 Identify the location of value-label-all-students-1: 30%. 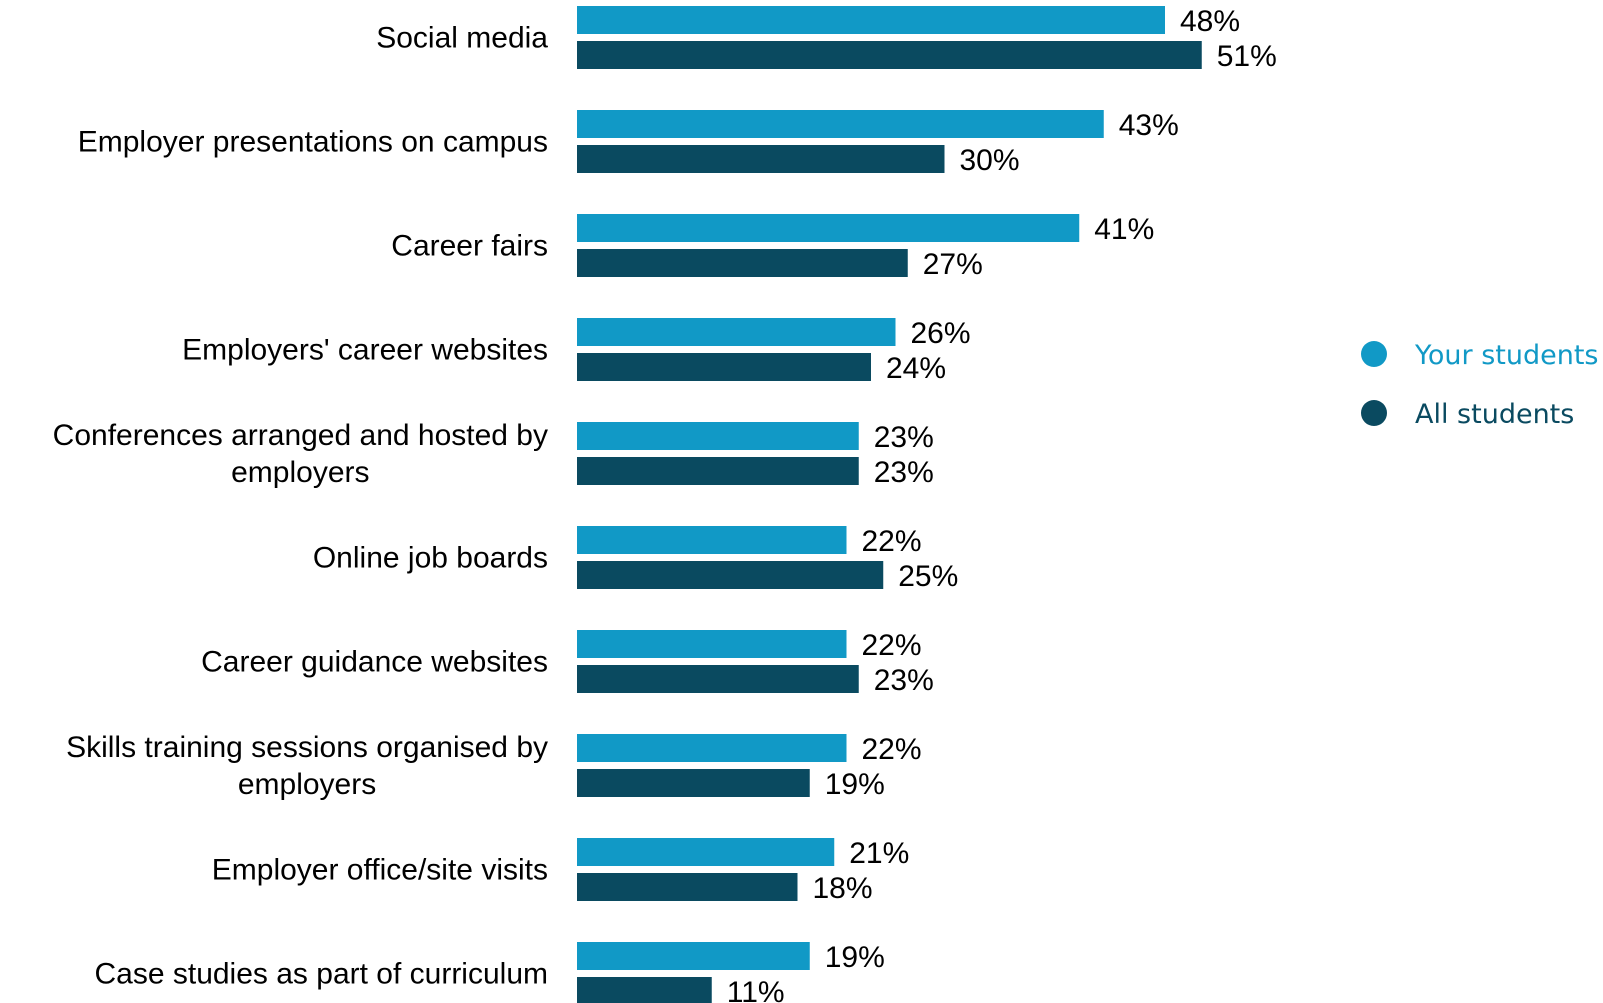
(990, 160).